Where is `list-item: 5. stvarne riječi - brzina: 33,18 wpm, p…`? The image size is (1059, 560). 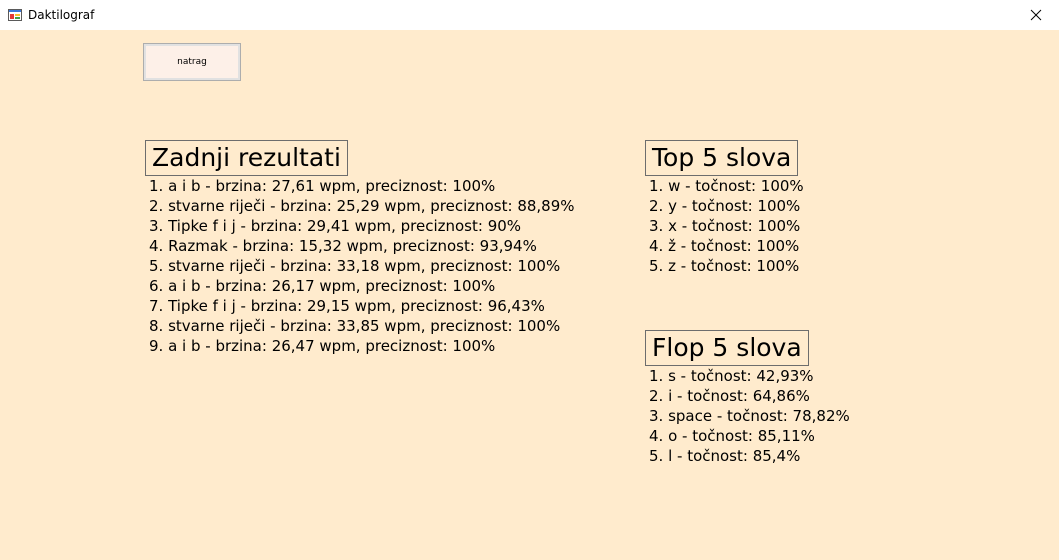 list-item: 5. stvarne riječi - brzina: 33,18 wpm, p… is located at coordinates (355, 266).